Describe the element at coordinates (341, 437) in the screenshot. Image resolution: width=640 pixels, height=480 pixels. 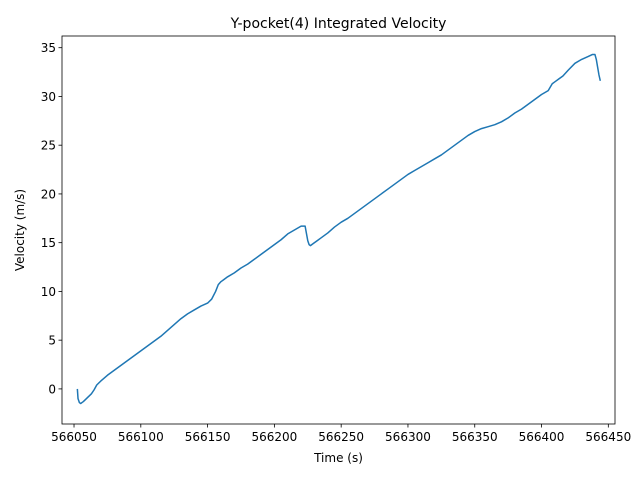
I see `x-tick-label: 566250` at that location.